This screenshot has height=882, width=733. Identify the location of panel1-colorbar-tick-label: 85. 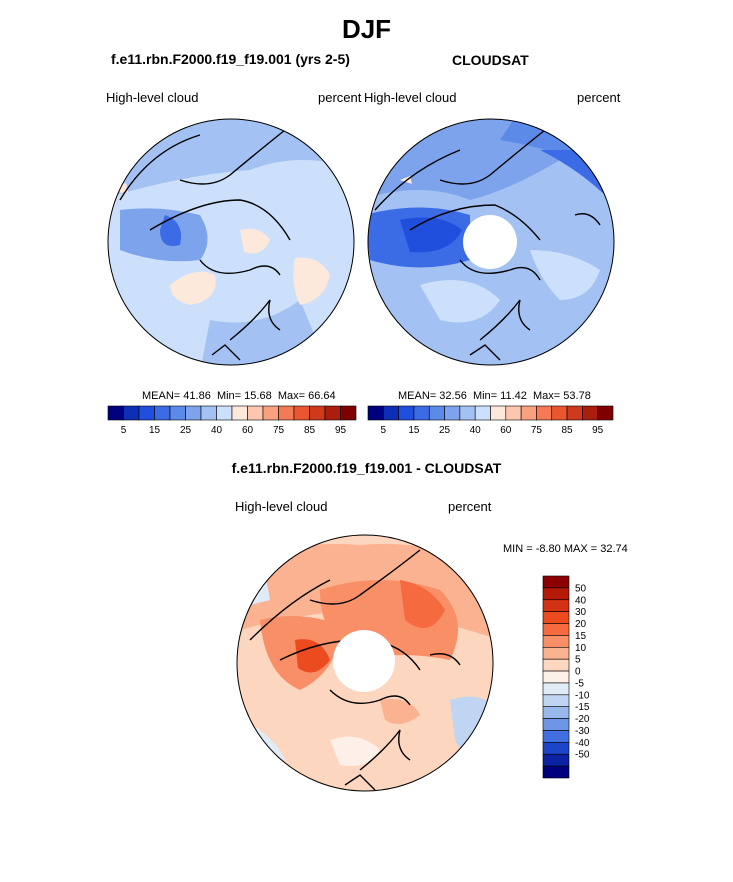
(310, 430).